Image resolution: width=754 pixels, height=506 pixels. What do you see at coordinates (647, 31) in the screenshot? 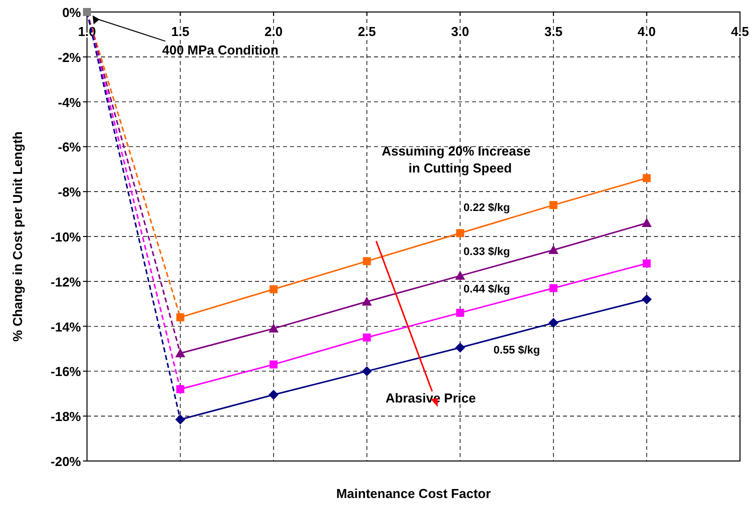
I see `x-tick-label: 4.0` at bounding box center [647, 31].